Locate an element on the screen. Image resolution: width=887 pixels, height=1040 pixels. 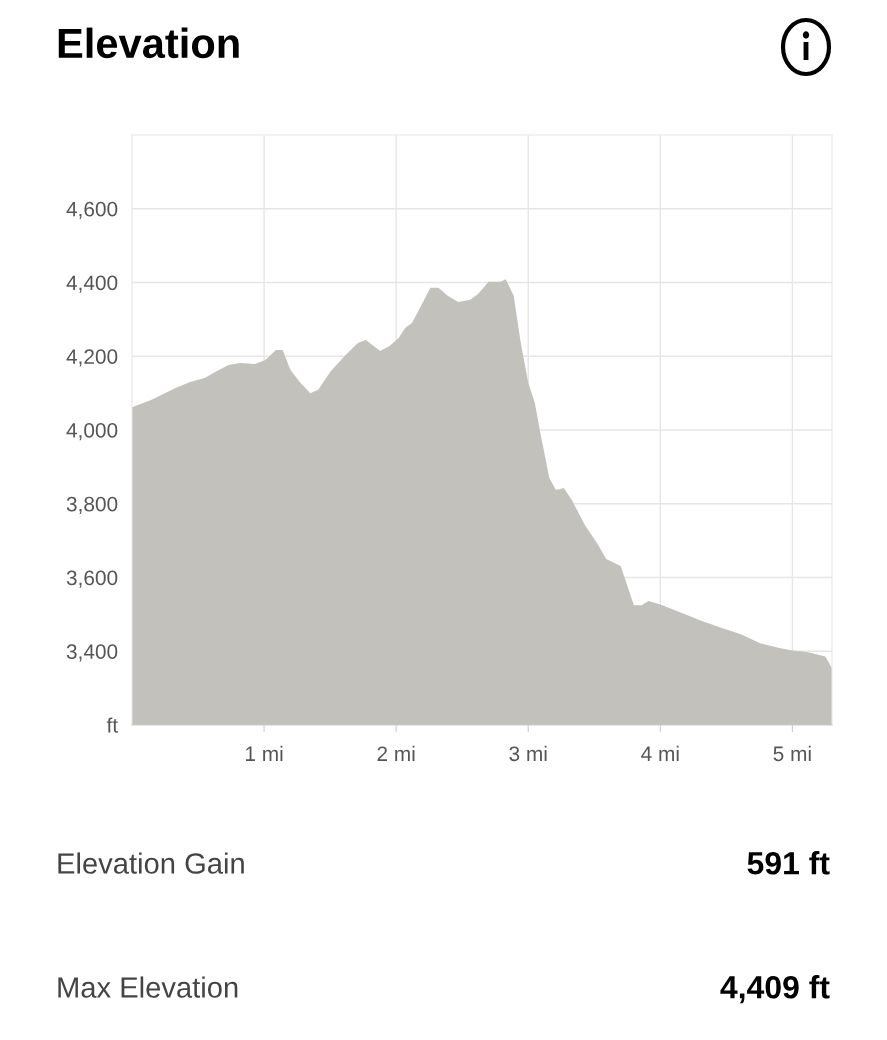
y-tick-label: 4,600 is located at coordinates (92, 210).